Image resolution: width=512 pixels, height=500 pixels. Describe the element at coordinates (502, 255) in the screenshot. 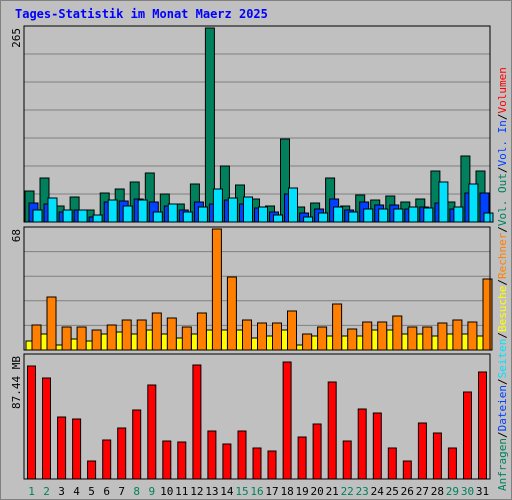

I see `legend-item: Rechner` at that location.